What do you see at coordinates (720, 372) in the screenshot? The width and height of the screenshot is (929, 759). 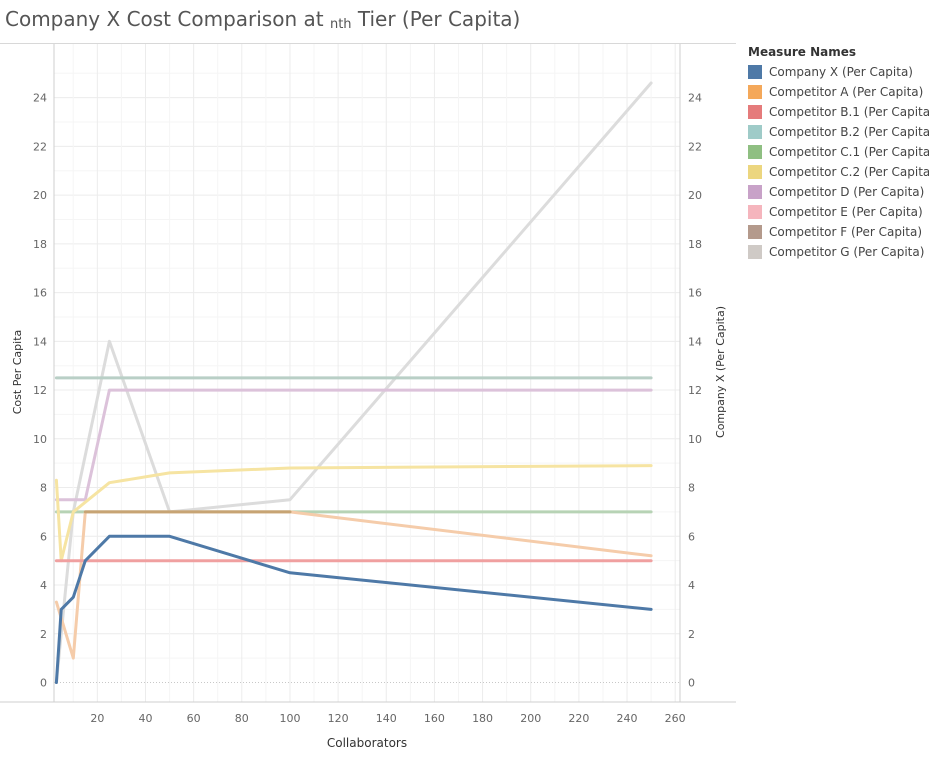 I see `y-axis-right-label: Company X (Per Capita)` at bounding box center [720, 372].